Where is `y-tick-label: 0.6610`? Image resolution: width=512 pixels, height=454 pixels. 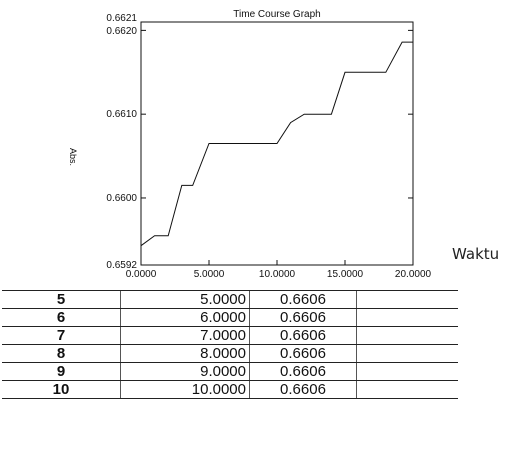
y-tick-label: 0.6610 is located at coordinates (121, 114).